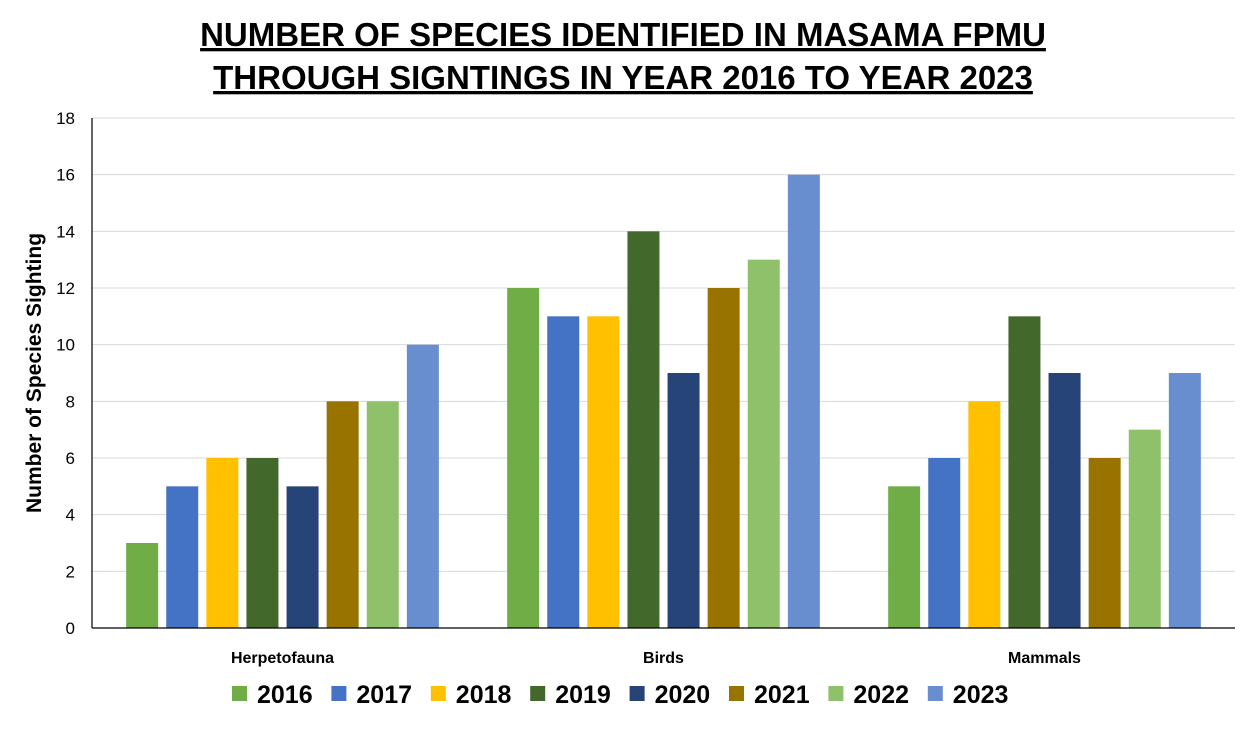 This screenshot has height=732, width=1255. I want to click on x-axis-labels: Herpetofauna Birds Mammals, so click(656, 658).